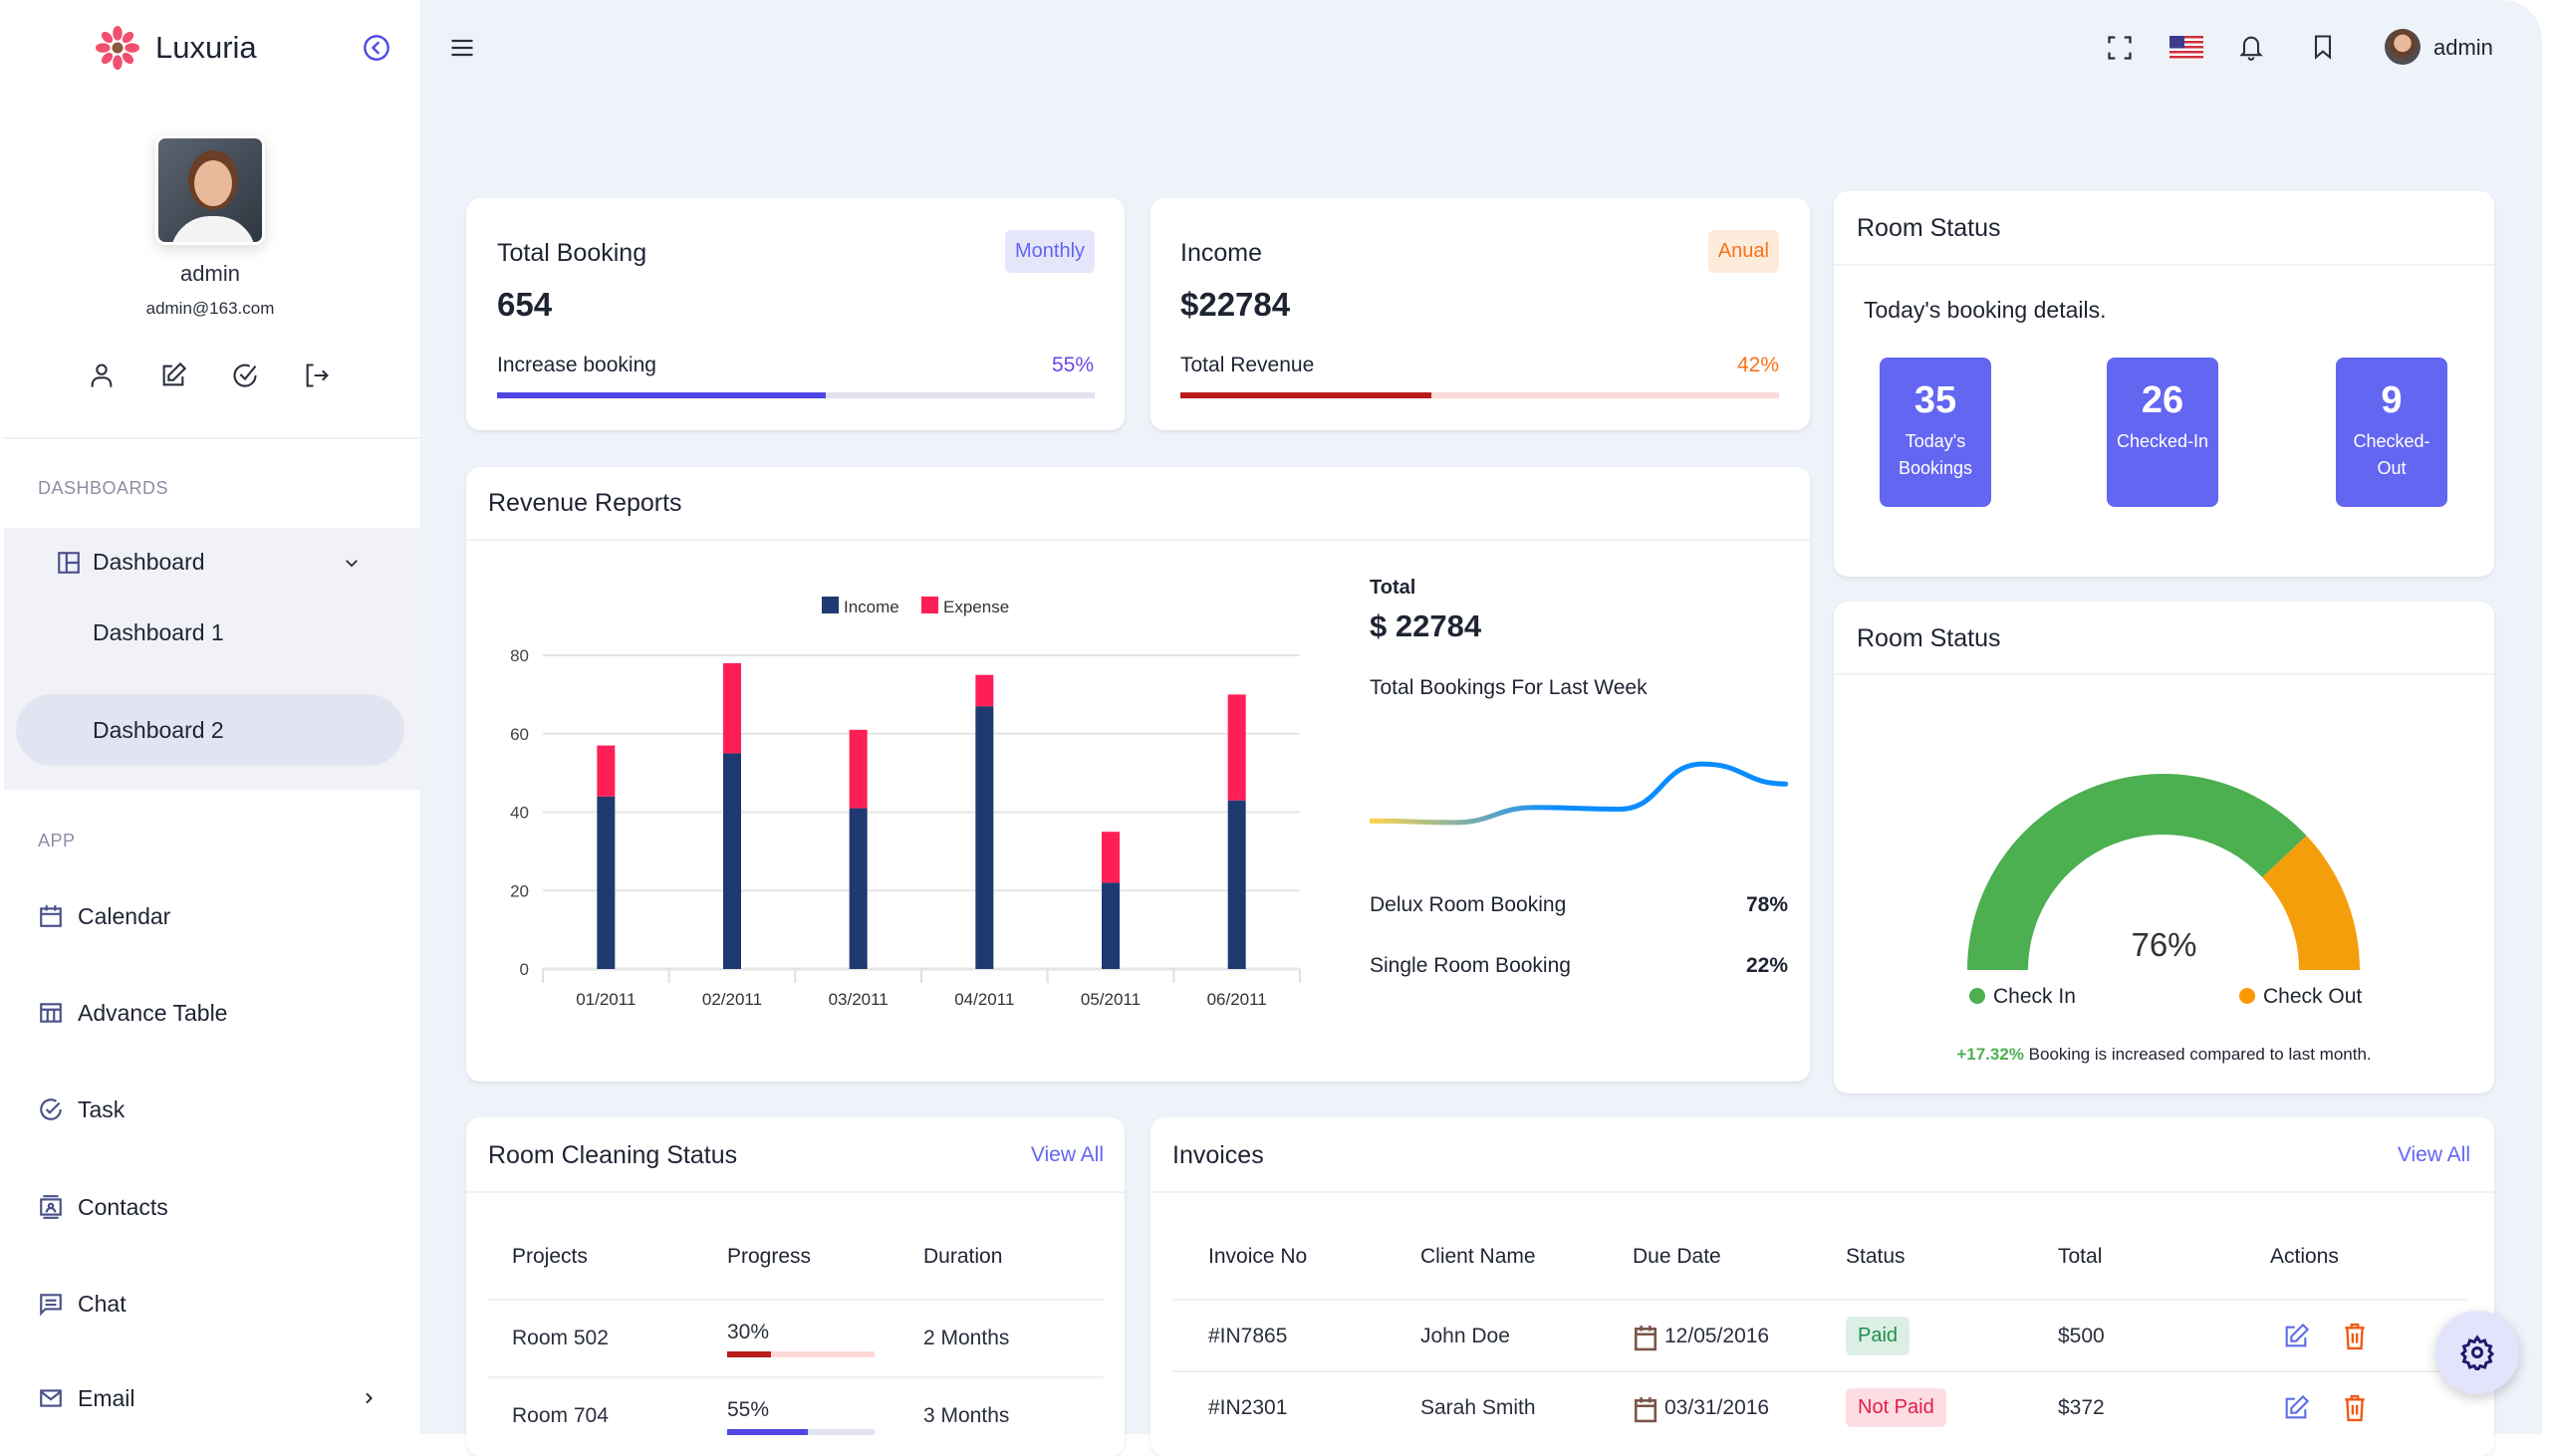 The width and height of the screenshot is (2550, 1456). I want to click on user-avatar, so click(2403, 47).